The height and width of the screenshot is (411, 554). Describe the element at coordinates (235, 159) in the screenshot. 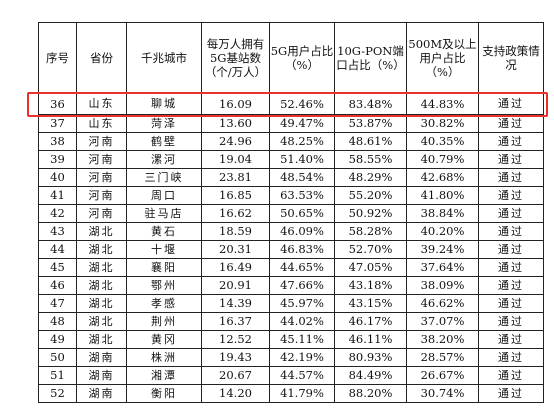

I see `cell-5g-stations: 19.04` at that location.